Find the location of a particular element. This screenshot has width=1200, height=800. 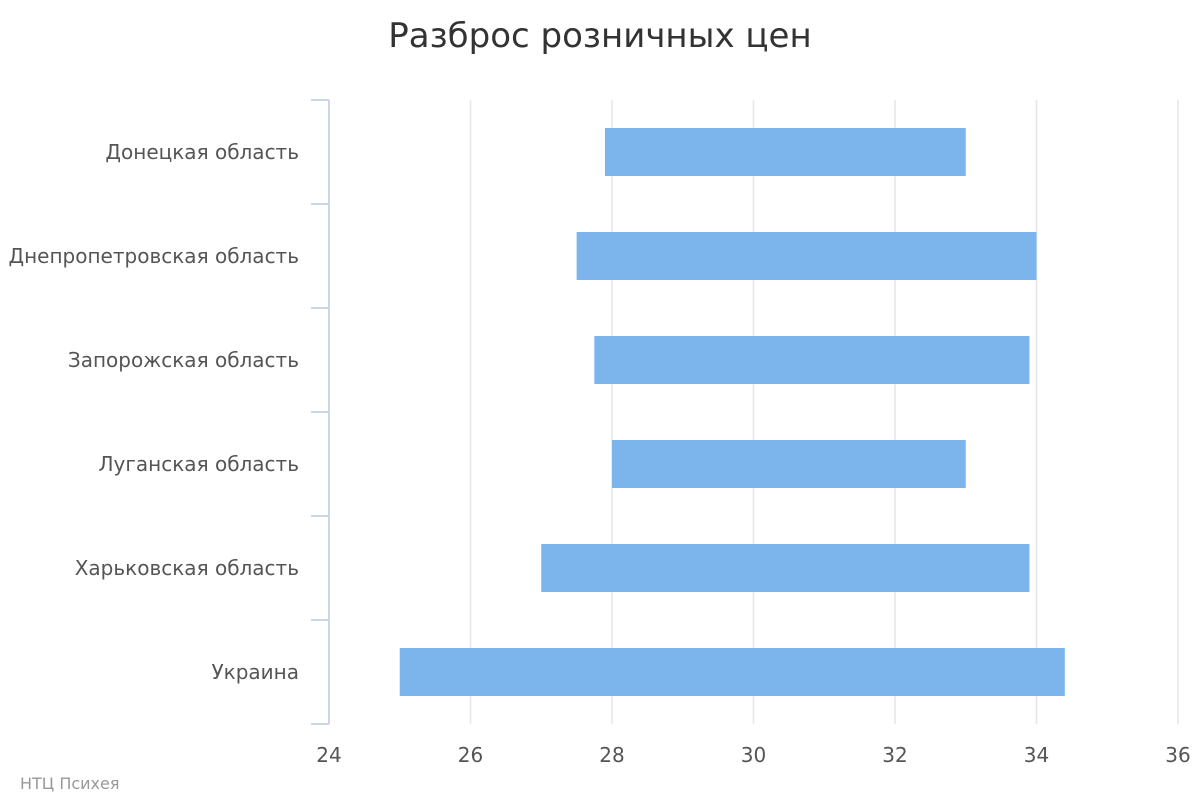

x-axis-tick-labels: 24 26 28 30 32 34 36 is located at coordinates (753, 755).